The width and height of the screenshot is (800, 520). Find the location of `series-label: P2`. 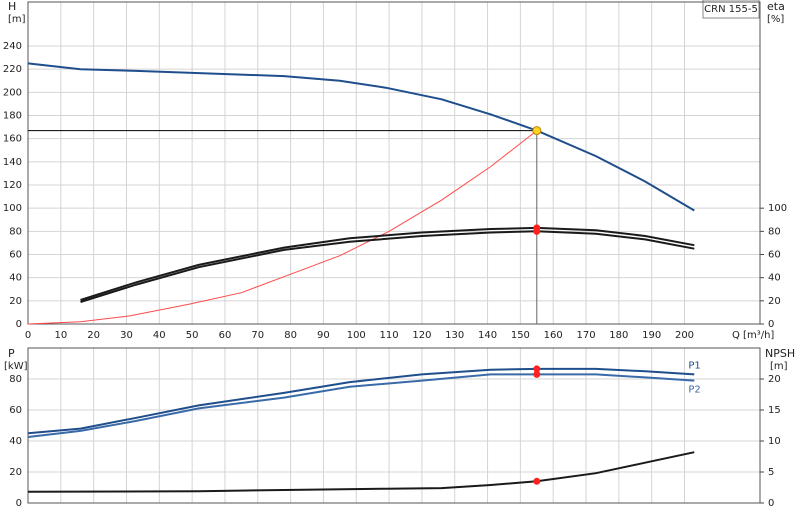

series-label: P2 is located at coordinates (694, 390).